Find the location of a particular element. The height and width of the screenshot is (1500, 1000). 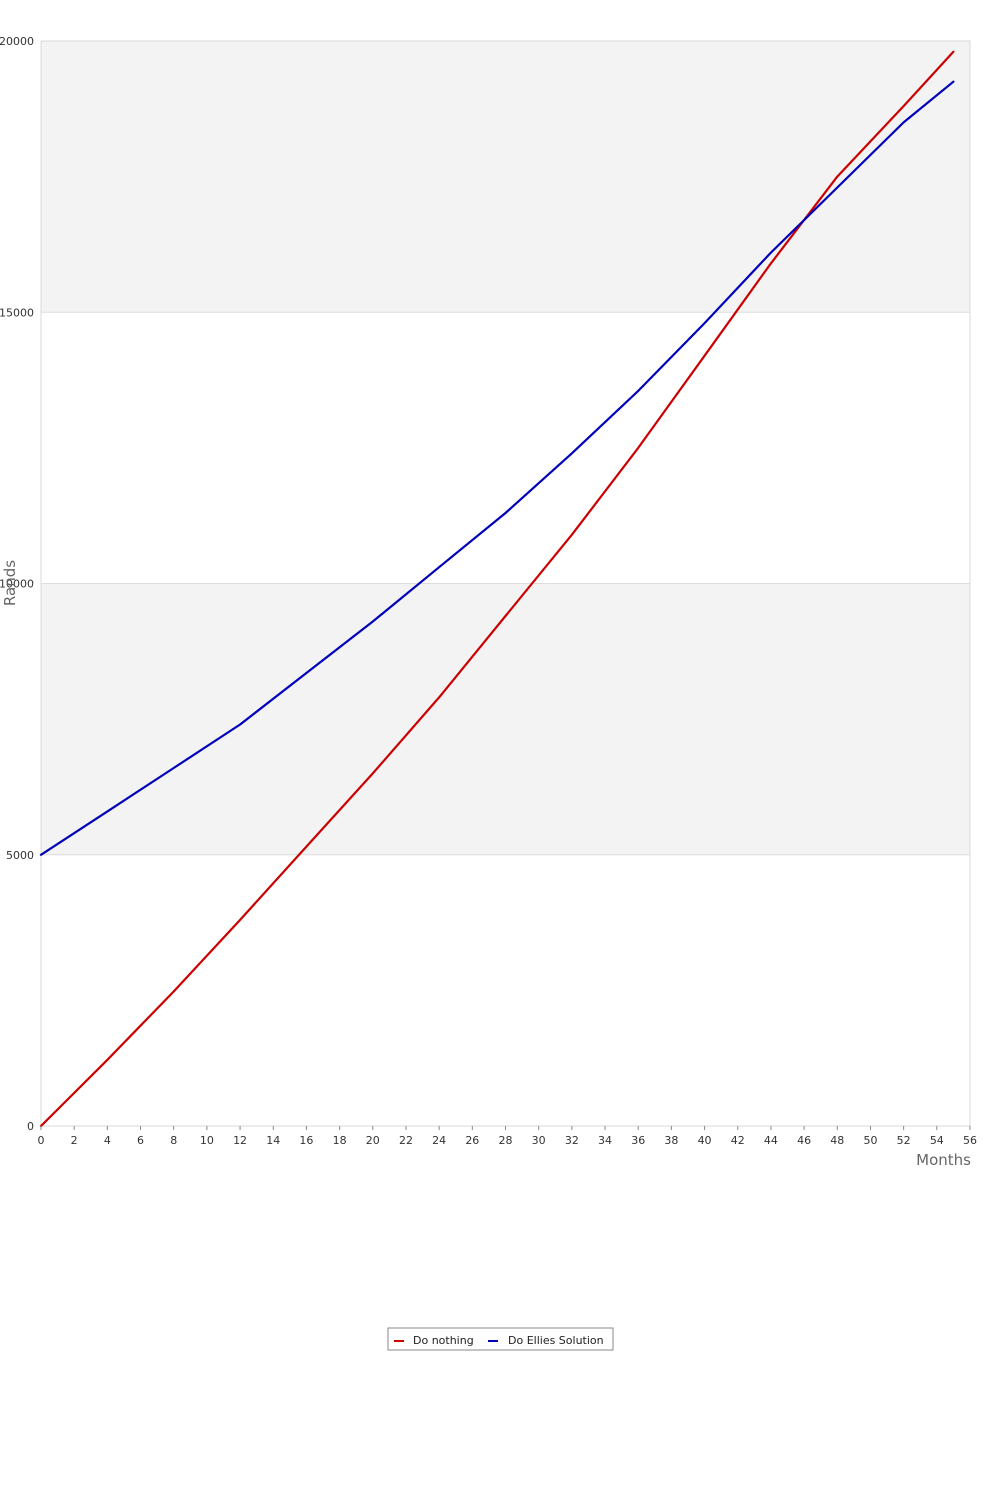

legend: Do nothing Do Ellies Solution is located at coordinates (500, 1339).